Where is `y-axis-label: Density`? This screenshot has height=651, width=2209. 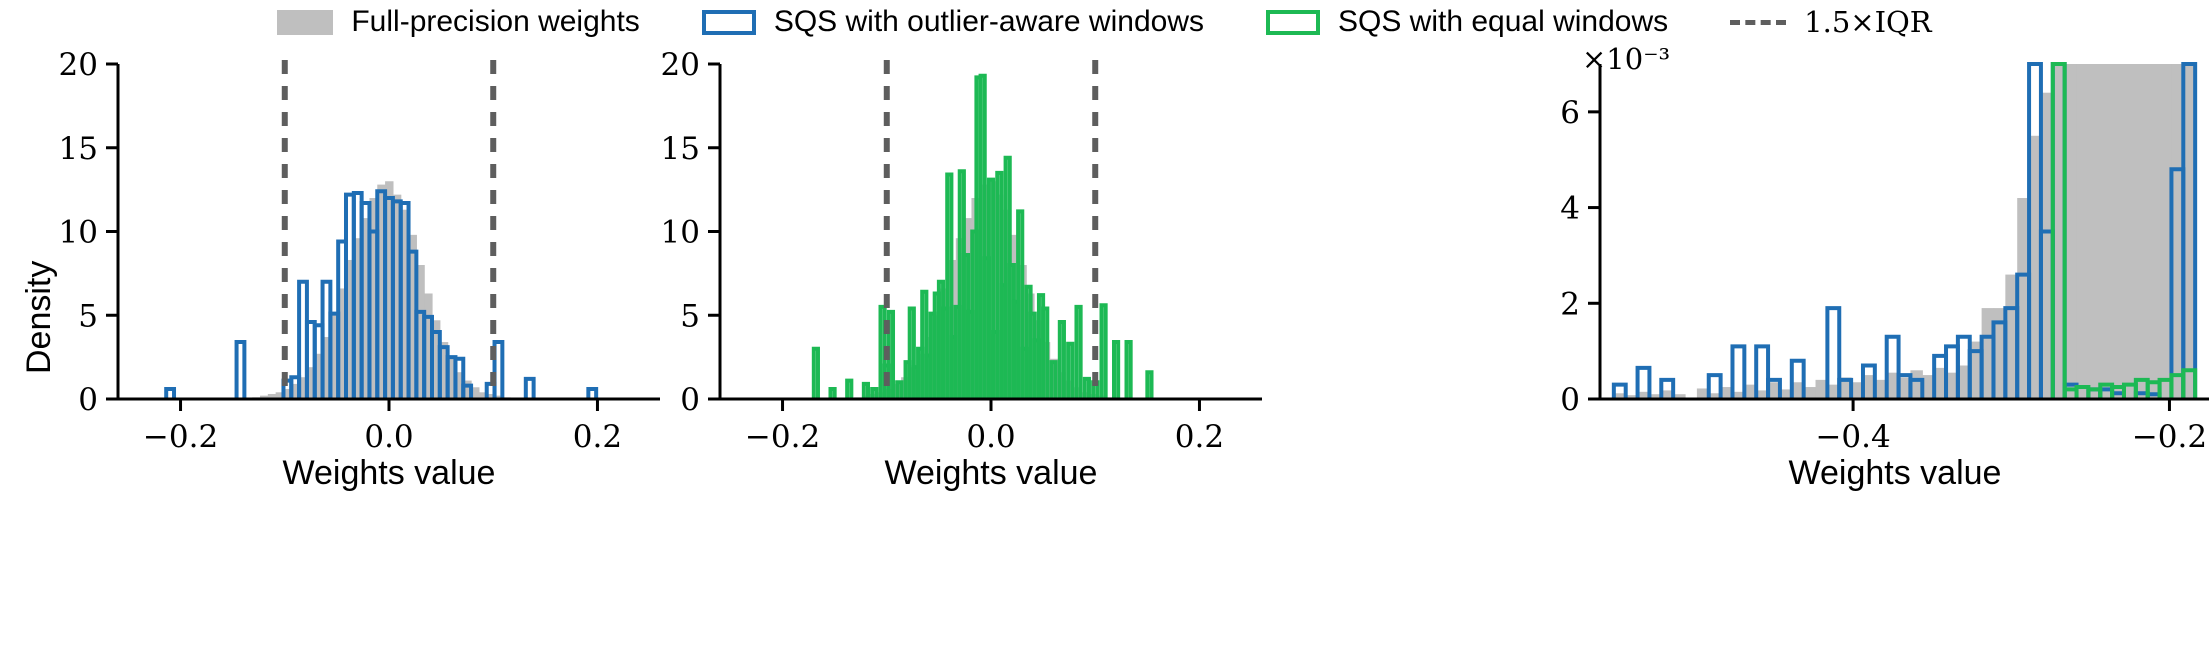
y-axis-label: Density is located at coordinates (39, 317).